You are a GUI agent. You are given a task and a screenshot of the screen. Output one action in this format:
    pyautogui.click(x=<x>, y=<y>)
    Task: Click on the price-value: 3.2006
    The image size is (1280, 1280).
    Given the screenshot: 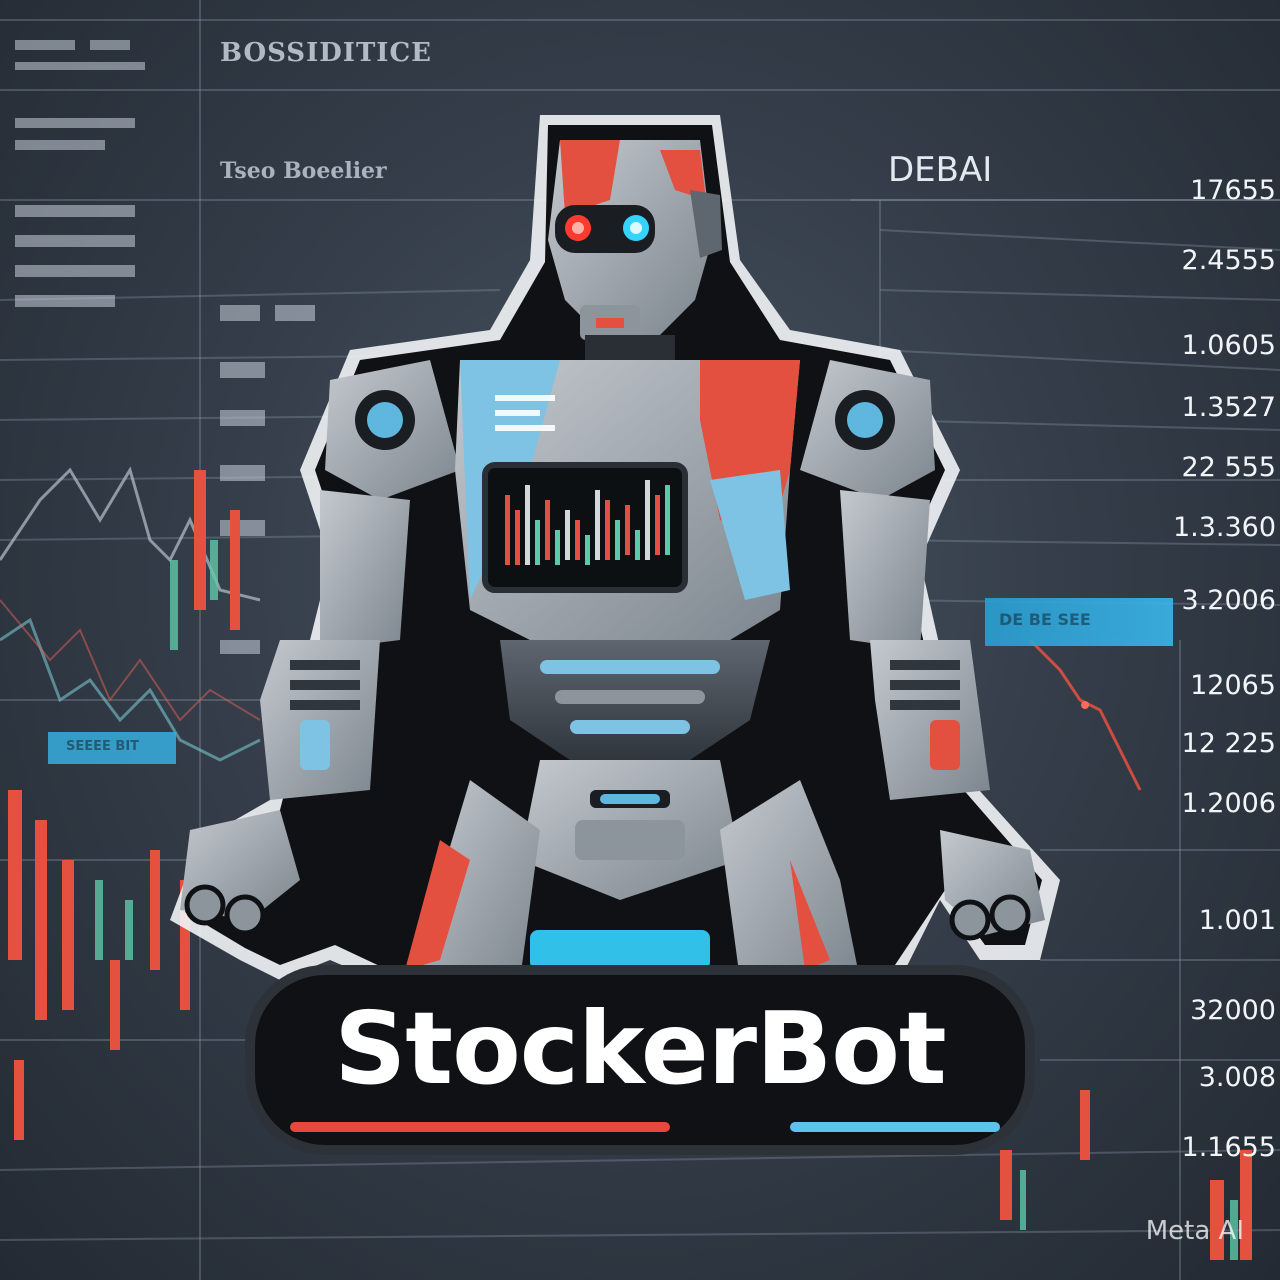 What is the action you would take?
    pyautogui.click(x=1228, y=600)
    